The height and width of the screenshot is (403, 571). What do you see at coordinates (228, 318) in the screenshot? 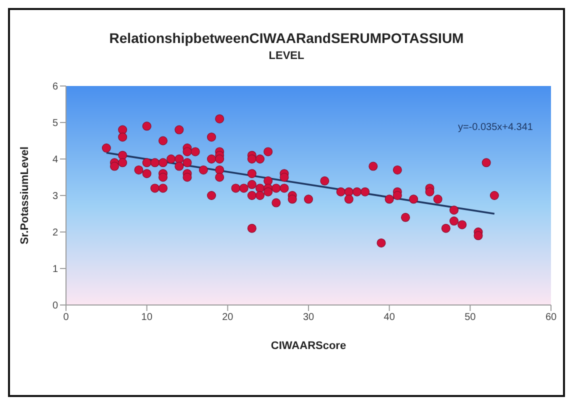
I see `x-tick-label: 20` at bounding box center [228, 318].